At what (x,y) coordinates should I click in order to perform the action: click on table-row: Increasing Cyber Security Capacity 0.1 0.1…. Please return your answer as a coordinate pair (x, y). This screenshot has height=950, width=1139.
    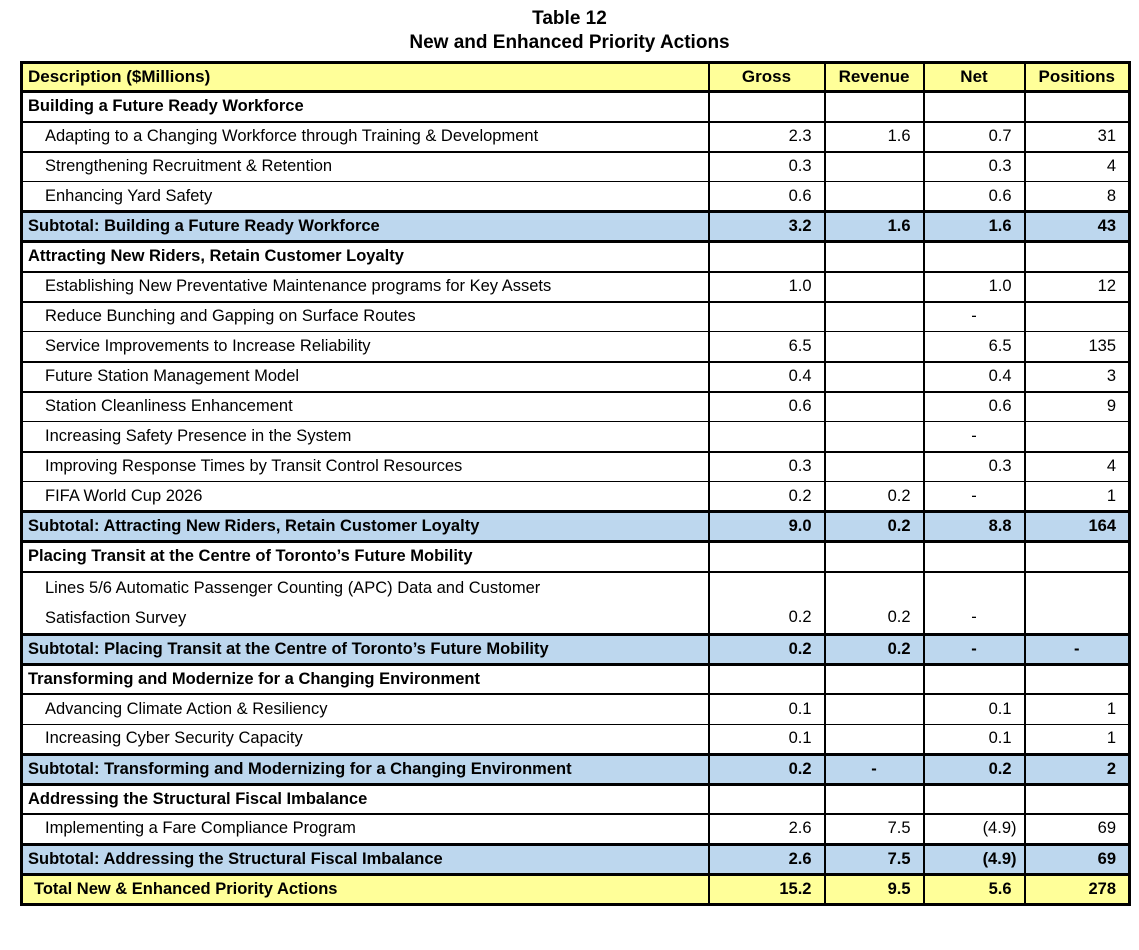
    Looking at the image, I should click on (575, 740).